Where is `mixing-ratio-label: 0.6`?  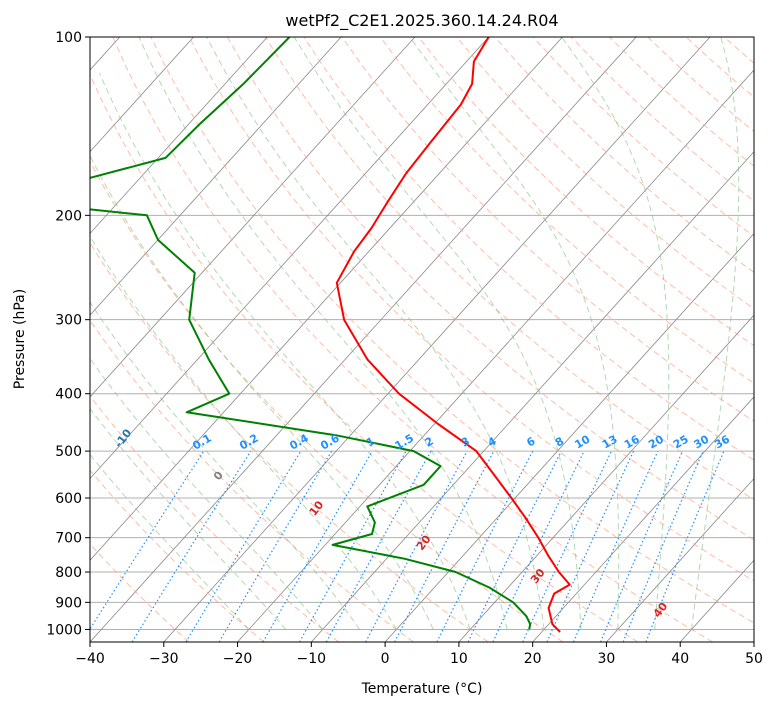 mixing-ratio-label: 0.6 is located at coordinates (330, 441).